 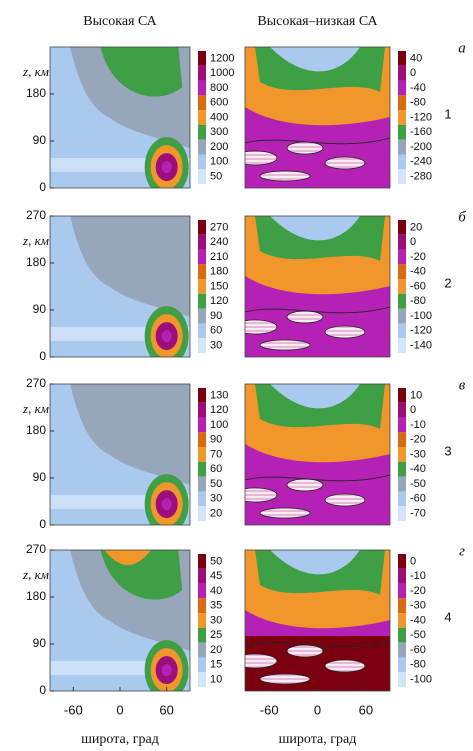 What do you see at coordinates (219, 242) in the screenshot?
I see `colorbar-label: 240` at bounding box center [219, 242].